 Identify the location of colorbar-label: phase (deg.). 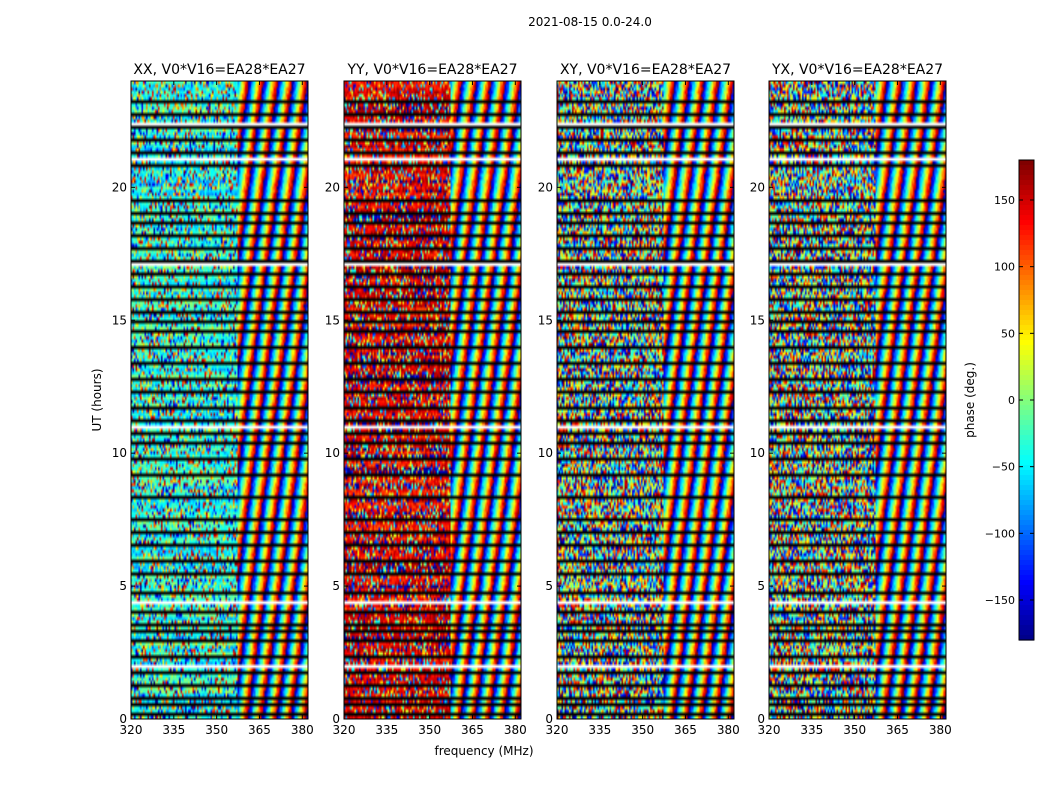
(970, 400).